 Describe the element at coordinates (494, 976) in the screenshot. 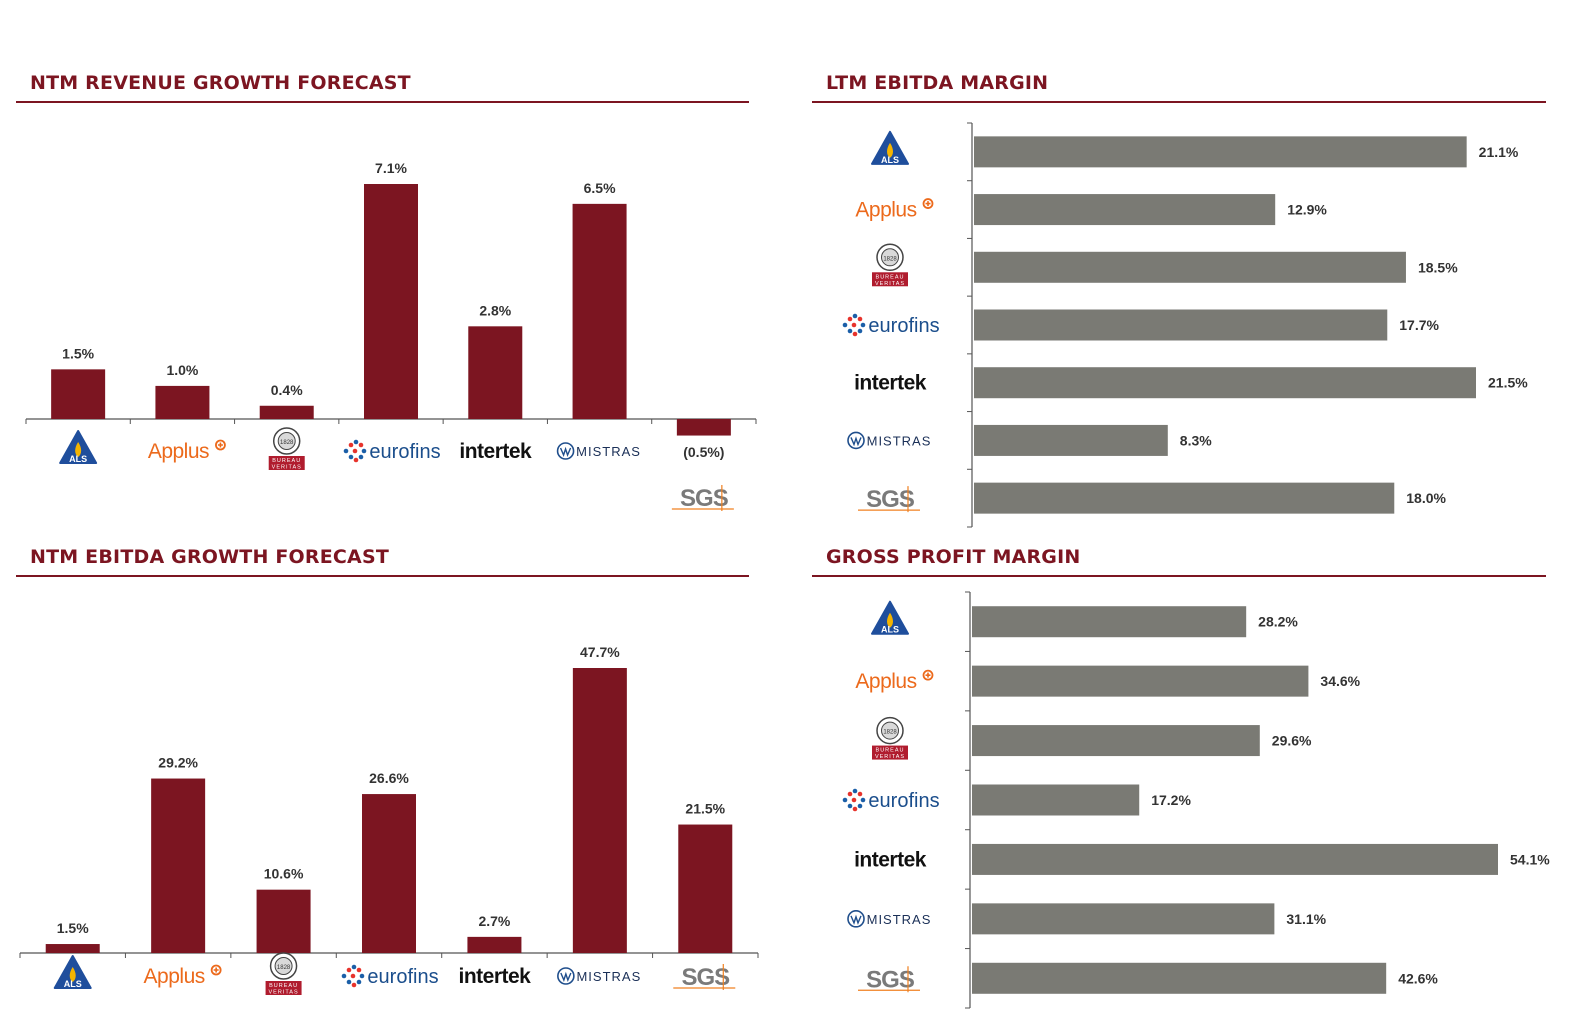

I see `intertek-logo-text: intertek` at that location.